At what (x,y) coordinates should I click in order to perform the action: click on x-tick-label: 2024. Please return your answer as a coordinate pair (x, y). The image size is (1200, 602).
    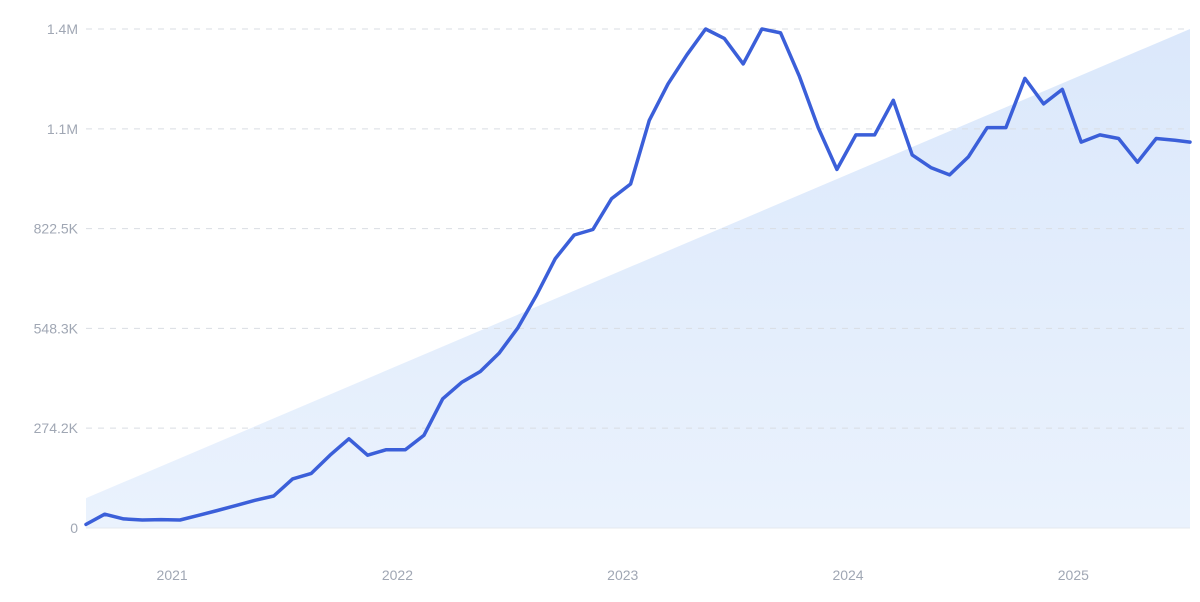
    Looking at the image, I should click on (847, 575).